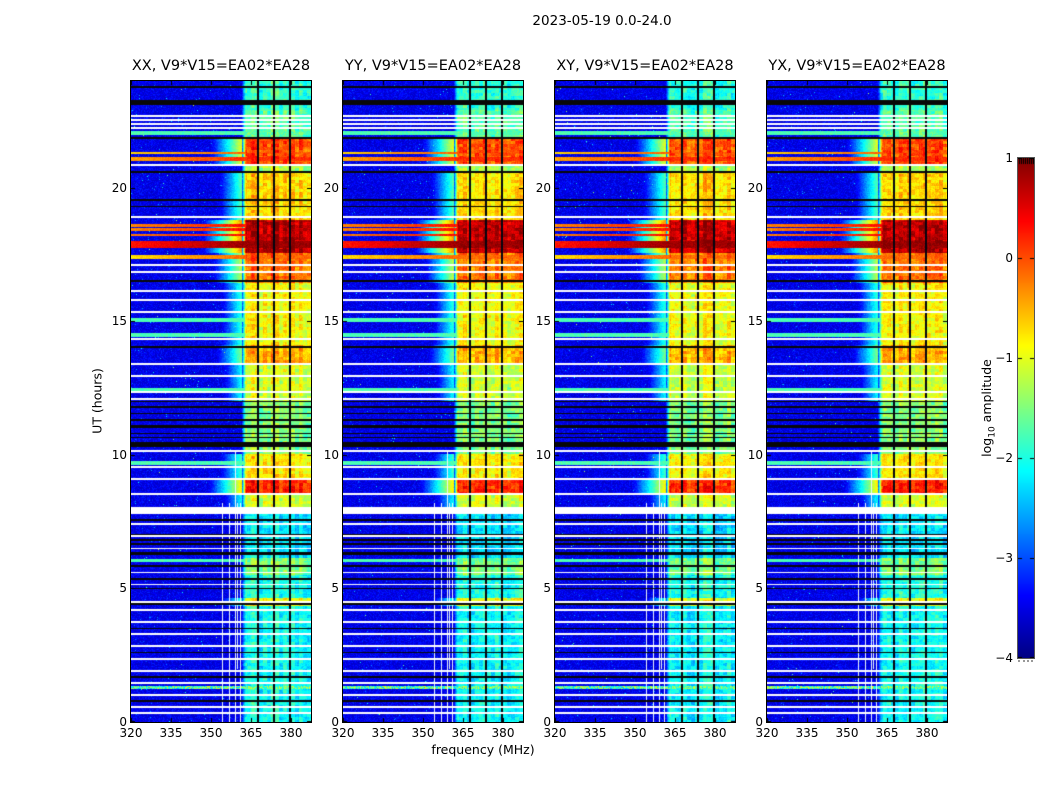 The width and height of the screenshot is (1050, 800). I want to click on colorbar-gradient, so click(1026, 408).